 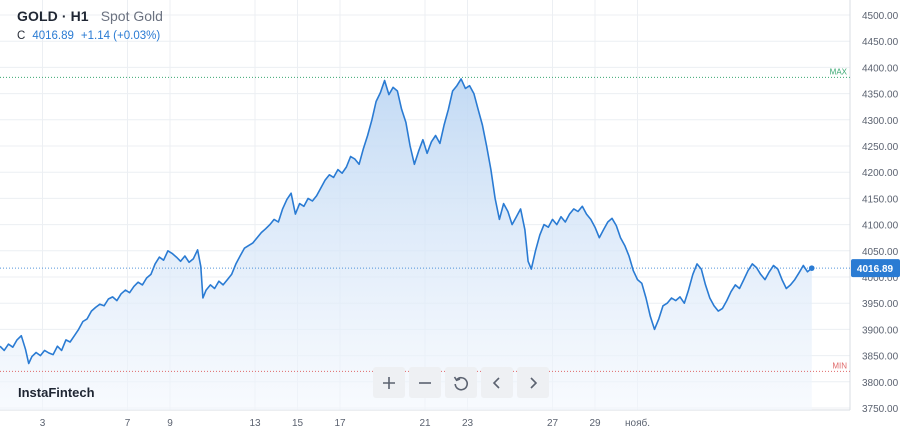 I want to click on x-tick-label: 15, so click(x=298, y=423).